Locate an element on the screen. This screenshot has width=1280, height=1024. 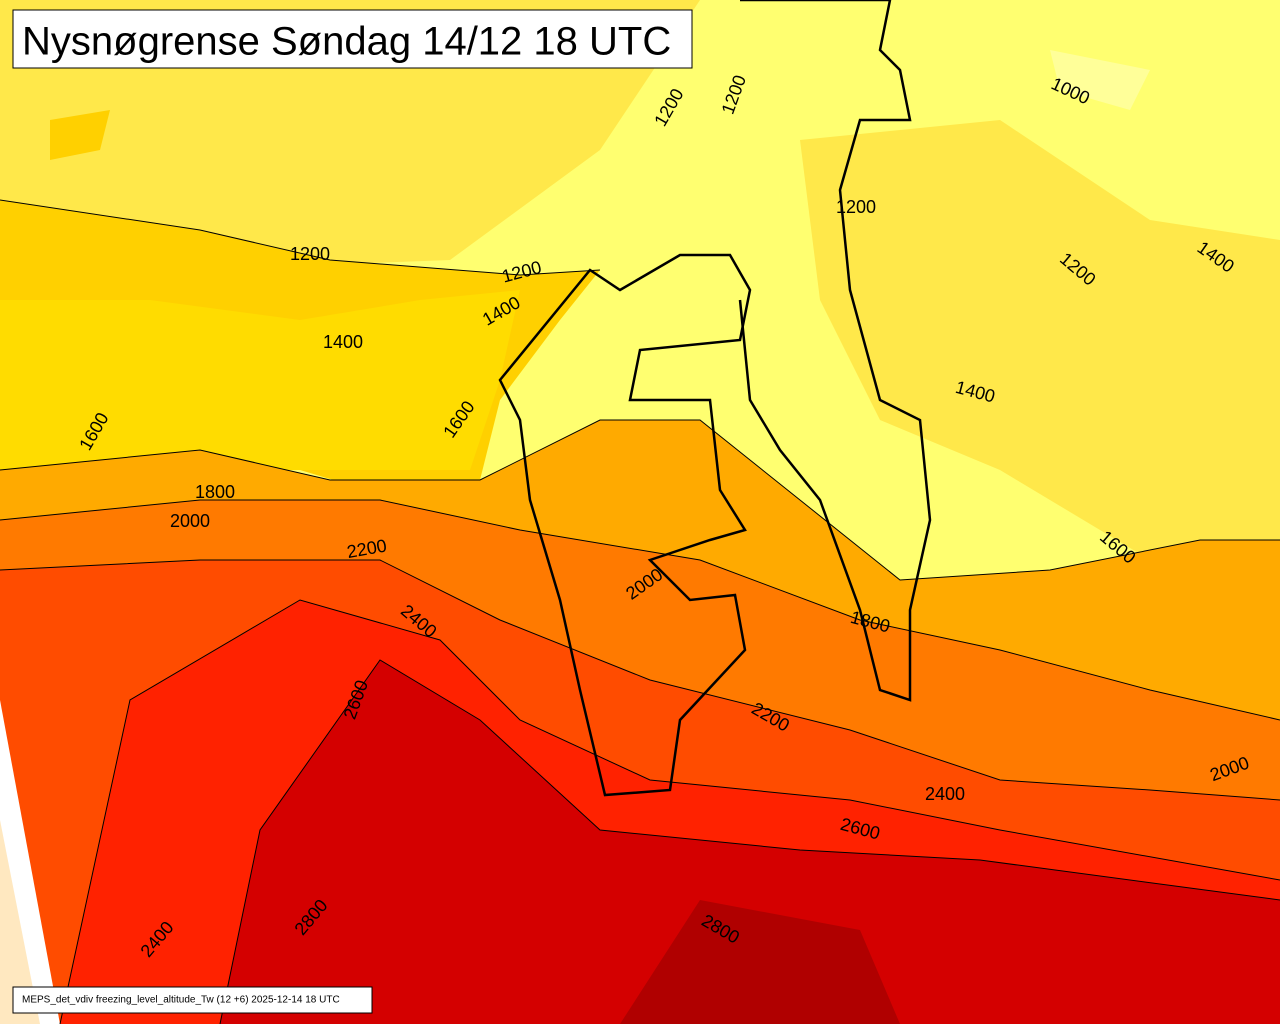
title-box is located at coordinates (352, 39).